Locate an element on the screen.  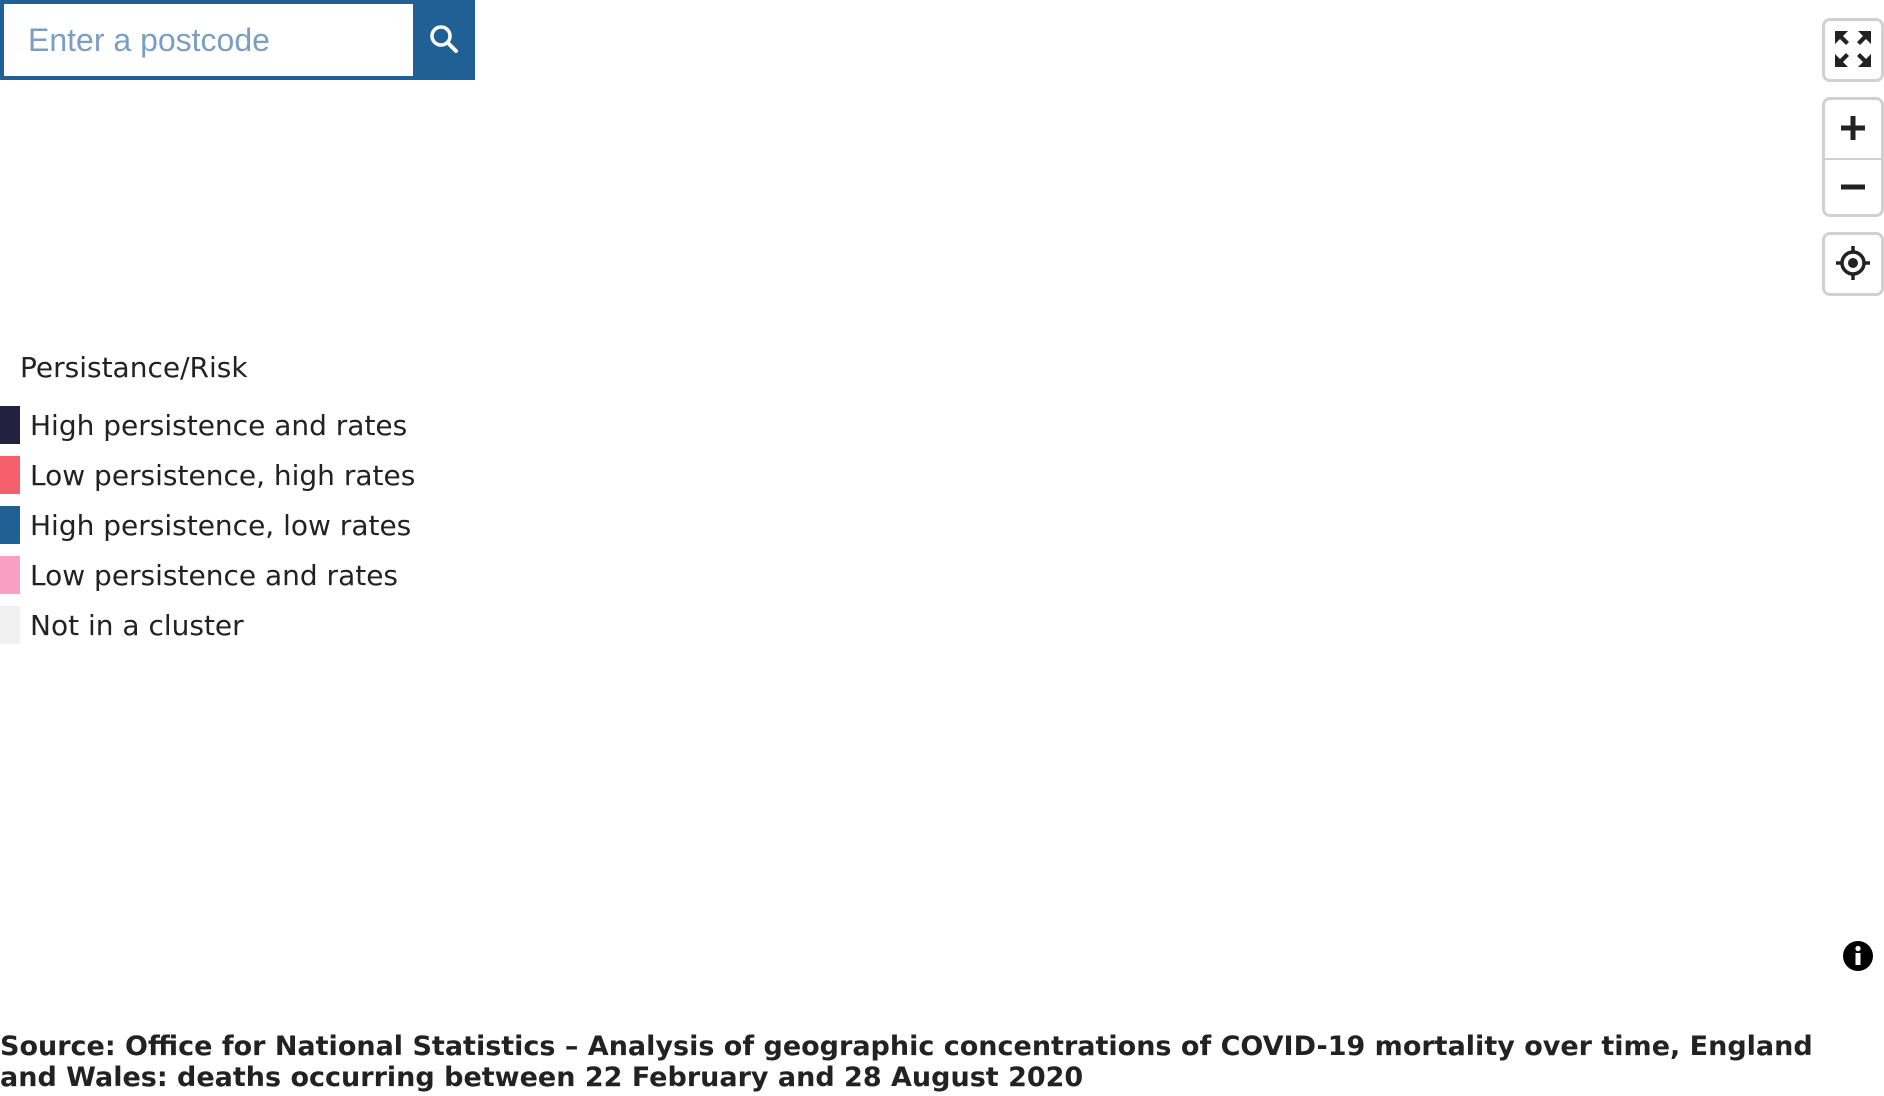
zoom-in-button is located at coordinates (1853, 129).